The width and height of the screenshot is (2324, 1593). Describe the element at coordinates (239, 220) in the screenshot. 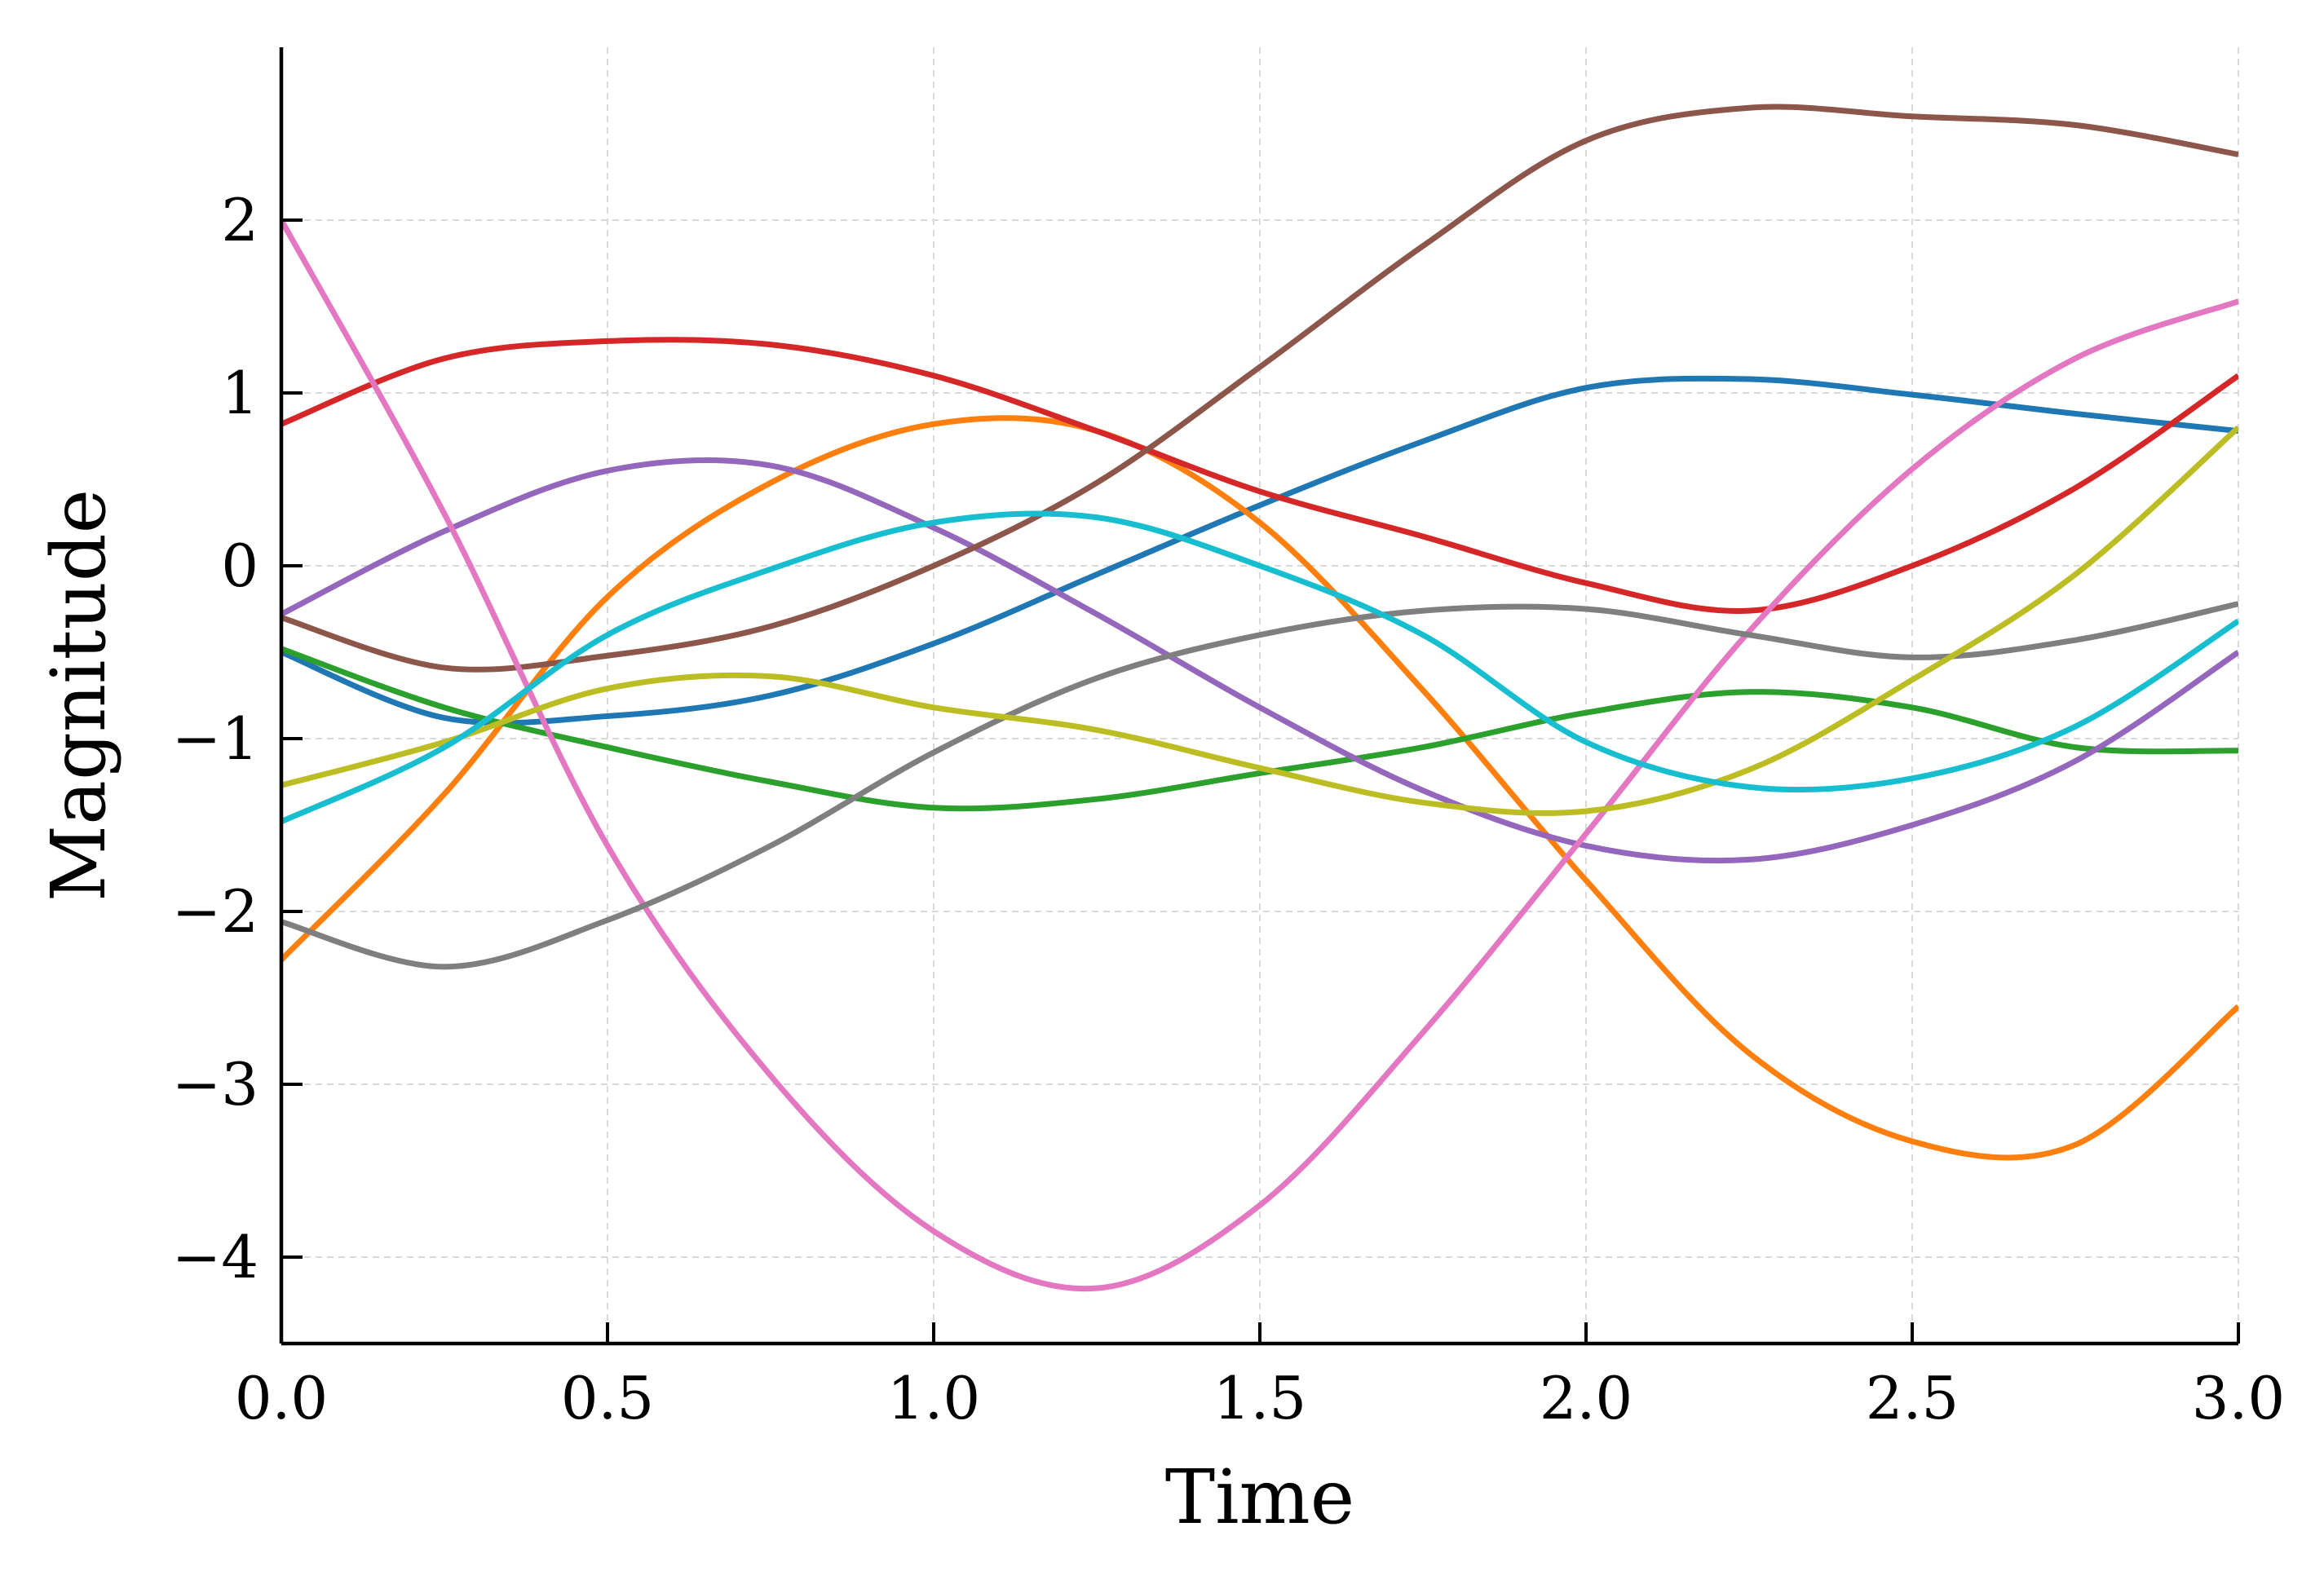

I see `y-tick-label: 2` at that location.